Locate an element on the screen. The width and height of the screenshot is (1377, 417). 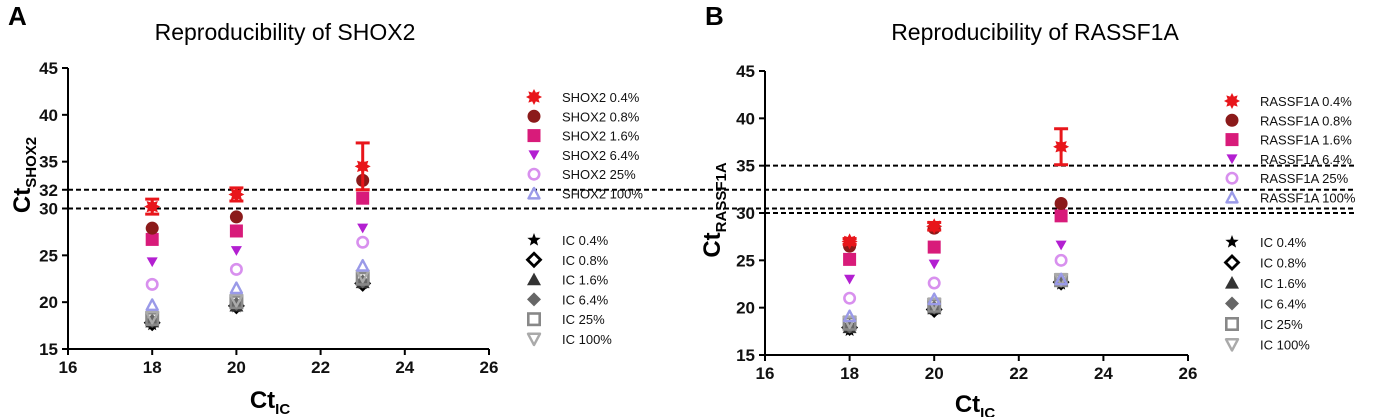
panel-b-point-rassf1a-6-4pct-x23 is located at coordinates (1061, 245).